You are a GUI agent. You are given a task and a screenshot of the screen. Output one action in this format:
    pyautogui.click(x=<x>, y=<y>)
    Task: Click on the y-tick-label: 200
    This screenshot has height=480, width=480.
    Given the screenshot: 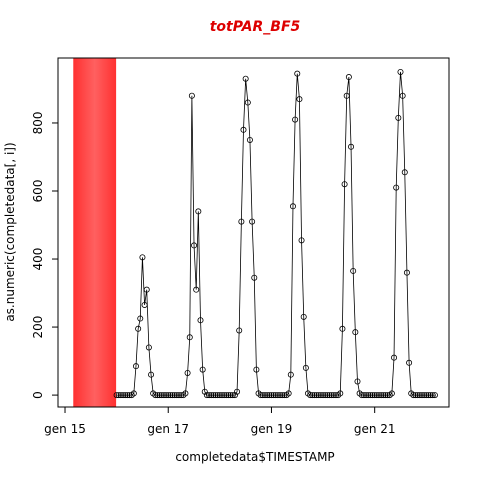 What is the action you would take?
    pyautogui.click(x=38, y=327)
    